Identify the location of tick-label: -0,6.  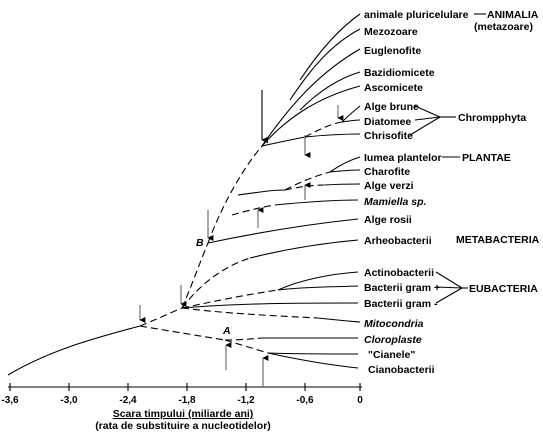
(305, 400).